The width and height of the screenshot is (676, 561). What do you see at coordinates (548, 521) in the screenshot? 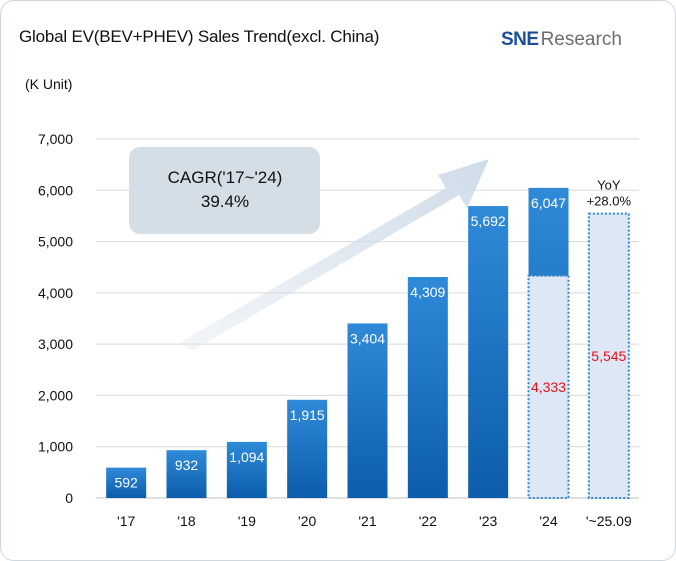
I see `x-tick-label: '24` at bounding box center [548, 521].